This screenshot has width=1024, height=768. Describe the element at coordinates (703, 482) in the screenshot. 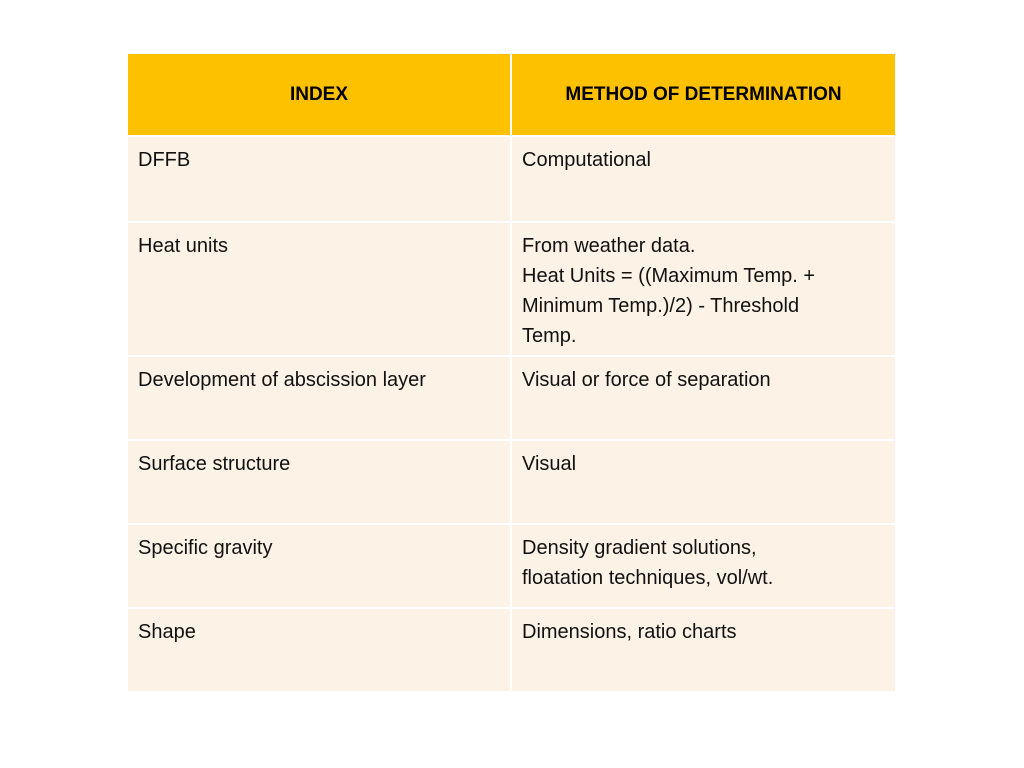

I see `cell-method: Visual` at that location.